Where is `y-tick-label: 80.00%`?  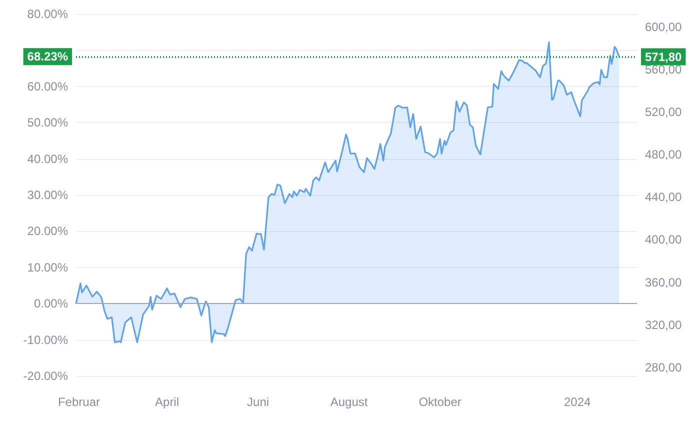
y-tick-label: 80.00% is located at coordinates (47, 14).